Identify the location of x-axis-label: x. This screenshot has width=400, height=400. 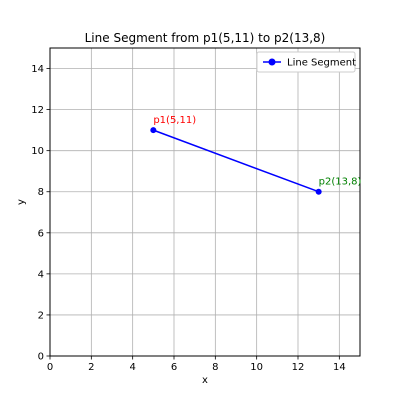
(205, 380).